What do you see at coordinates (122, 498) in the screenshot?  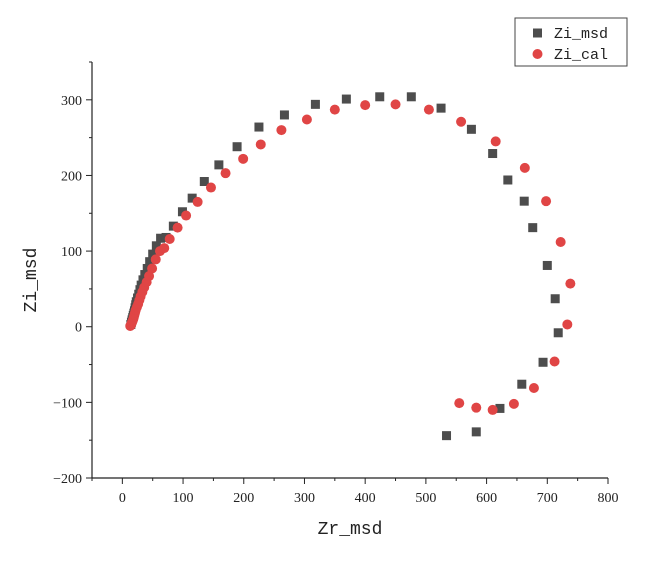 I see `x-tick-label: 0` at bounding box center [122, 498].